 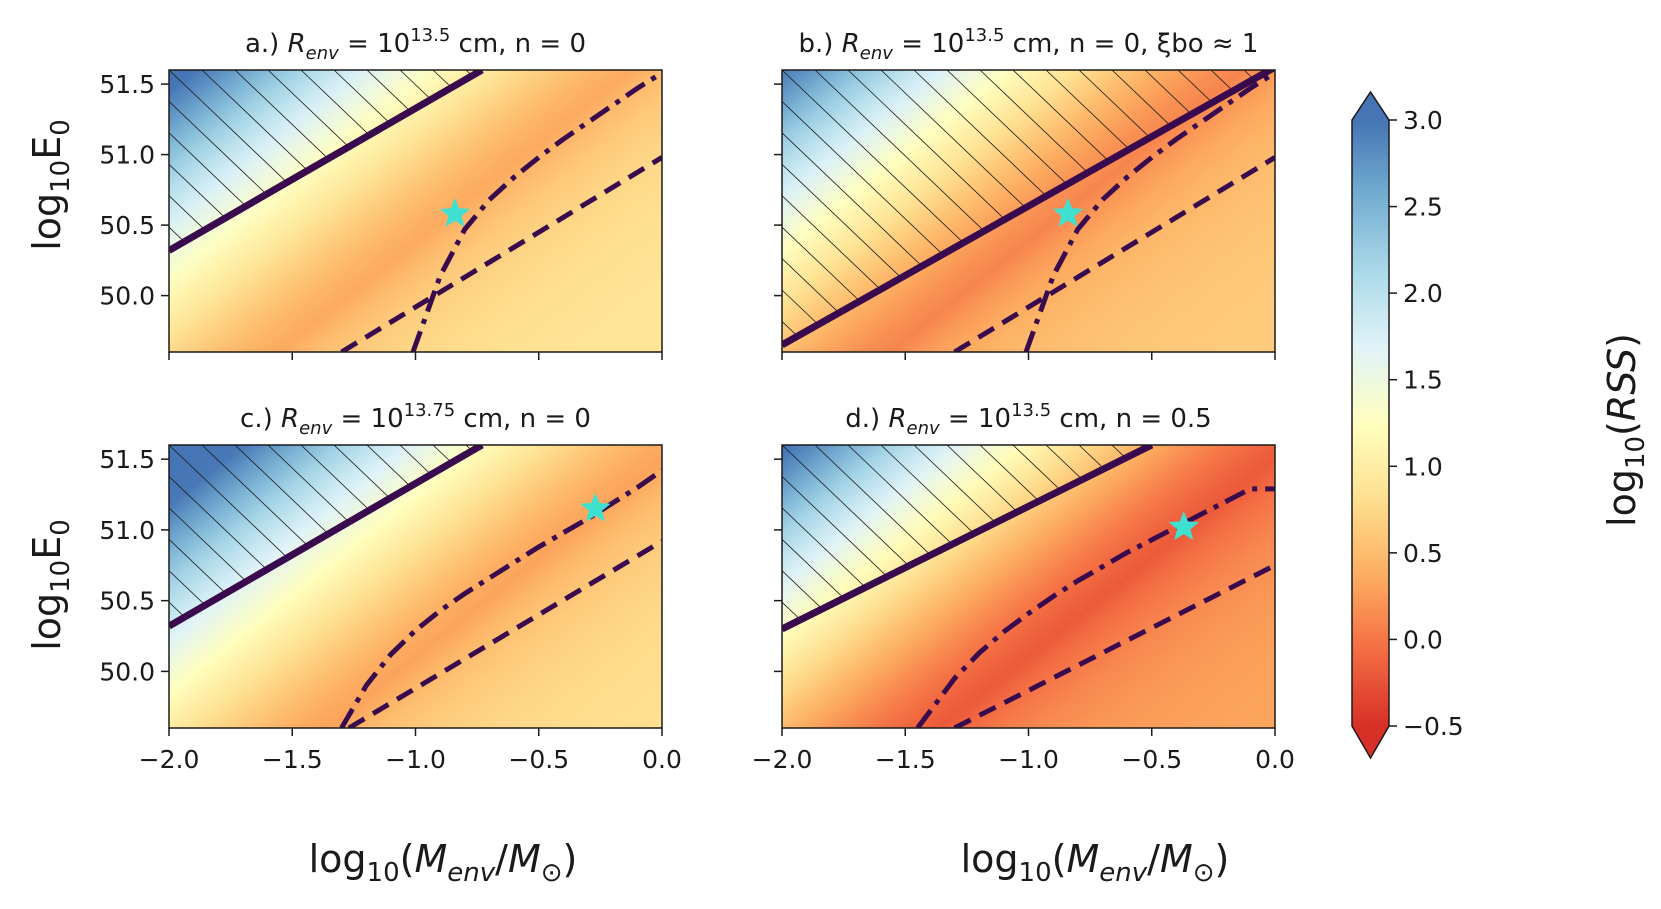 I want to click on x-tick-label-c-0: −2.0, so click(x=169, y=759).